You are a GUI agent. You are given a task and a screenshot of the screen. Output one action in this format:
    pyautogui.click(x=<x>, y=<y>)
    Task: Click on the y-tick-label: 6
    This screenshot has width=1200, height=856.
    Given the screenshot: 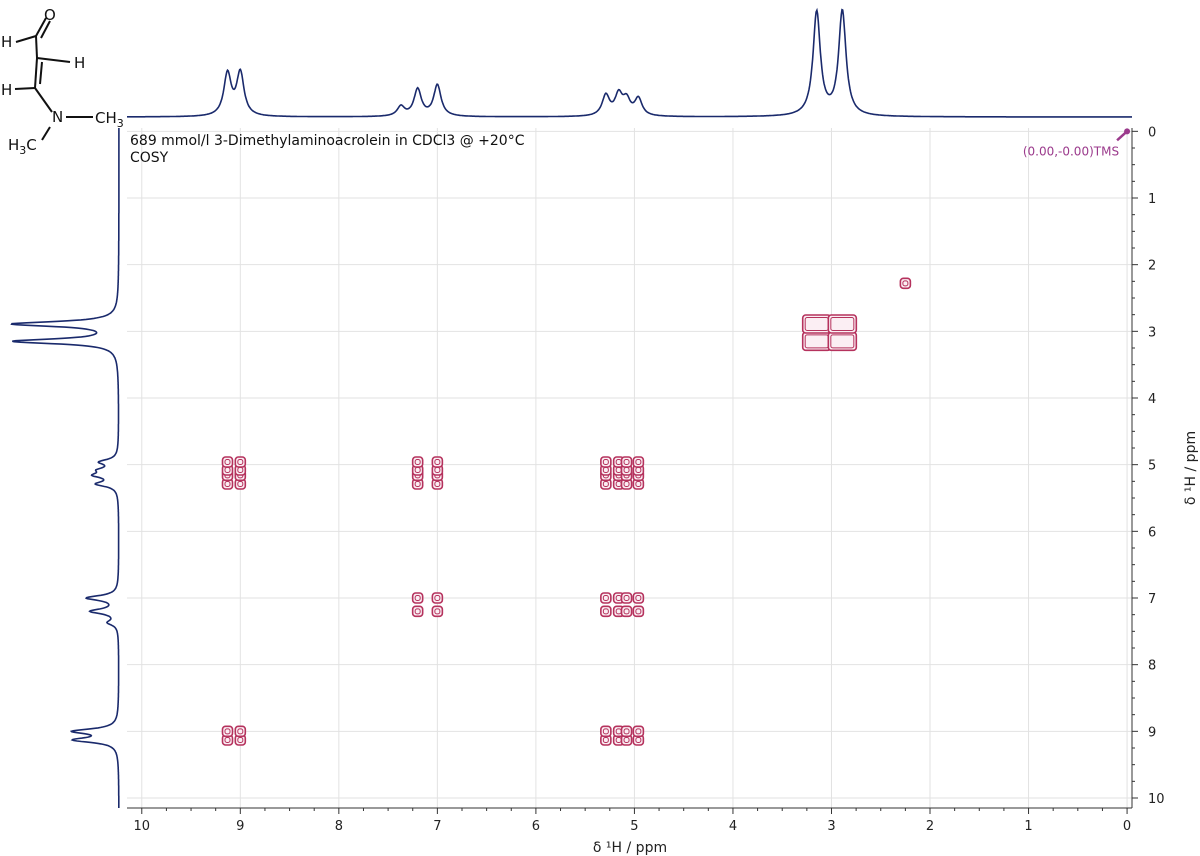 What is the action you would take?
    pyautogui.click(x=1152, y=532)
    